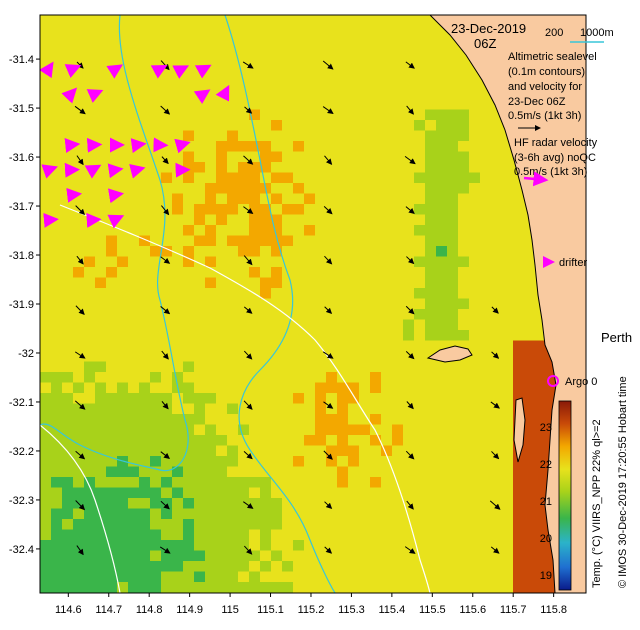 The width and height of the screenshot is (640, 630). What do you see at coordinates (553, 381) in the screenshot?
I see `argo-marker` at bounding box center [553, 381].